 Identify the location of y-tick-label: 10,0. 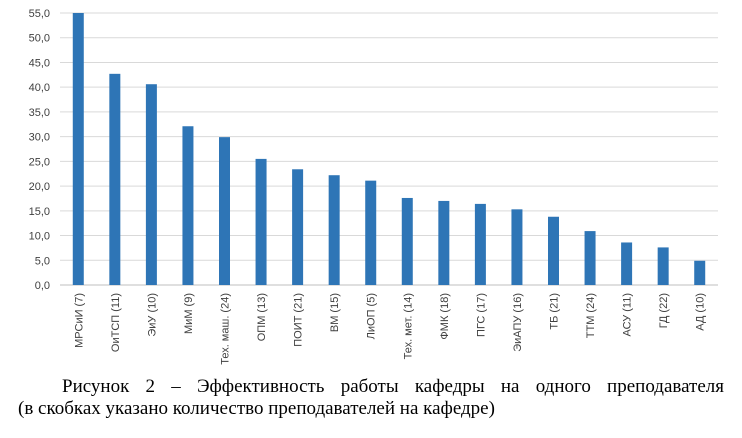
(39, 237).